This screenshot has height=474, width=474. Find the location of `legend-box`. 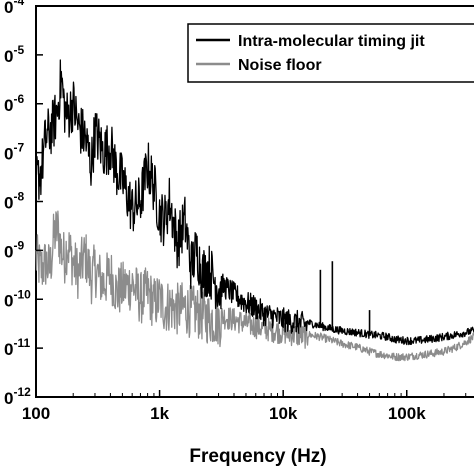

legend-box is located at coordinates (330, 53).